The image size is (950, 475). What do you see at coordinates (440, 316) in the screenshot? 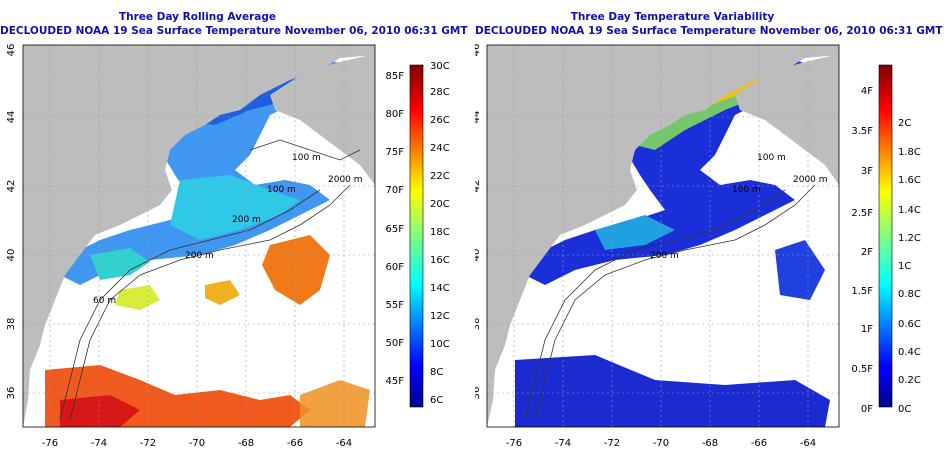
I see `colorbar-c-label: 12C` at bounding box center [440, 316].